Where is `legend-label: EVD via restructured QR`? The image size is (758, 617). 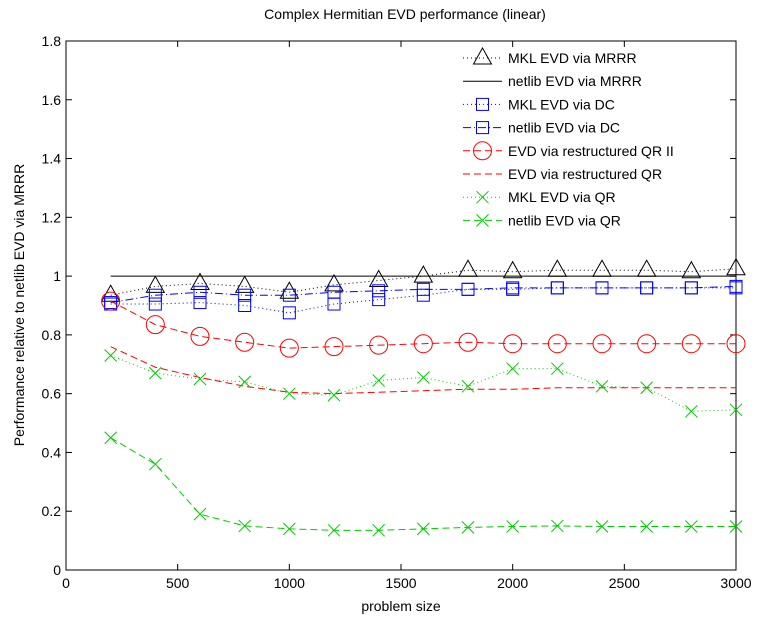
legend-label: EVD via restructured QR is located at coordinates (585, 174).